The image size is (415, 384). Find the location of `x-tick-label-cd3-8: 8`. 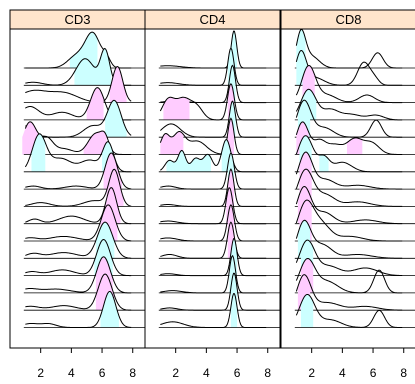

x-tick-label-cd3-8: 8 is located at coordinates (132, 373).